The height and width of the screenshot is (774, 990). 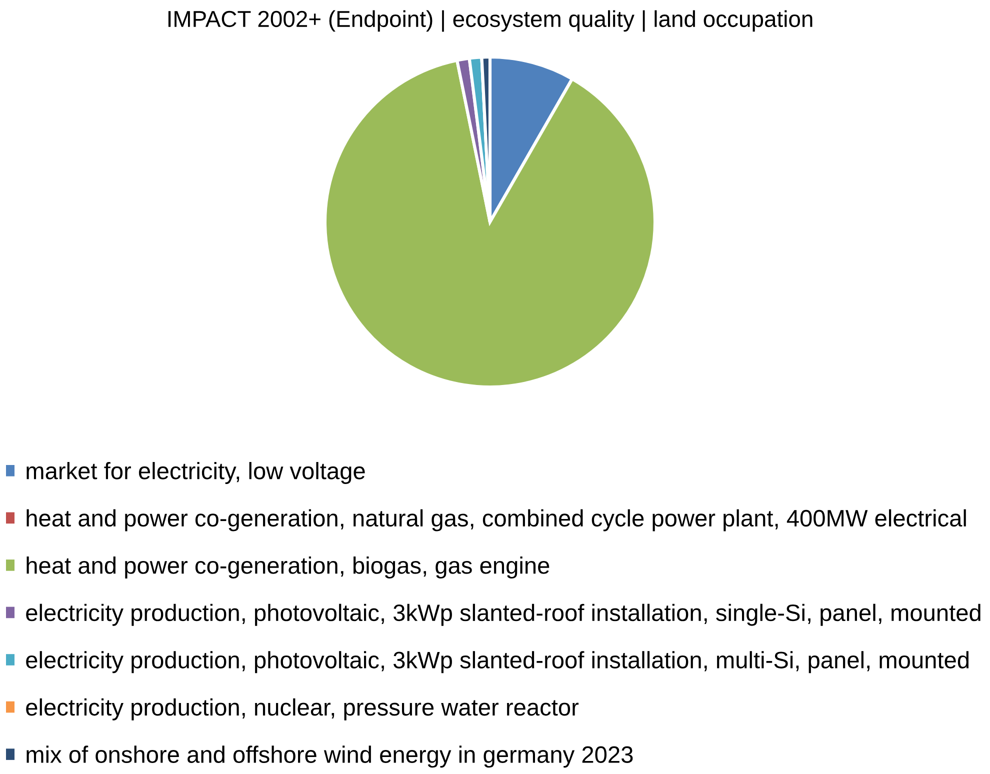 I want to click on chart-title: IMPACT 2002+ (Endpoint) | ecosystem quality | land occupation, so click(x=490, y=21).